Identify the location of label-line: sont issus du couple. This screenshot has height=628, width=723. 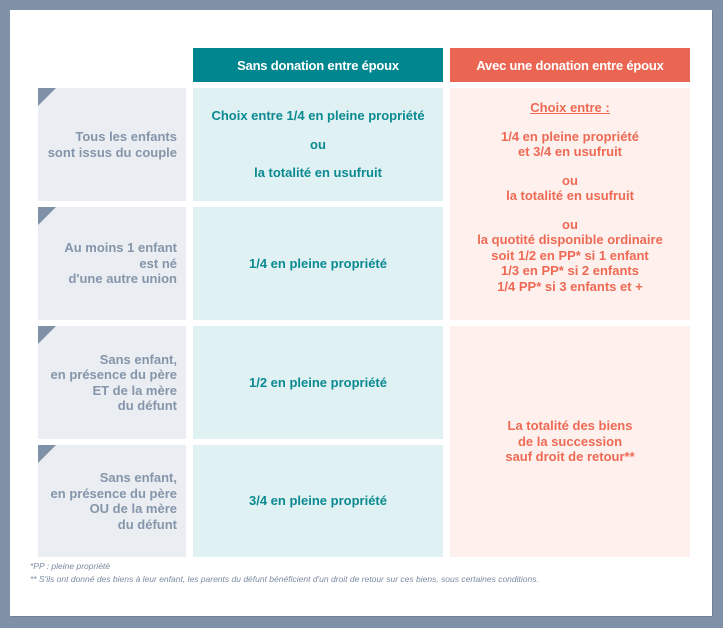
(112, 152).